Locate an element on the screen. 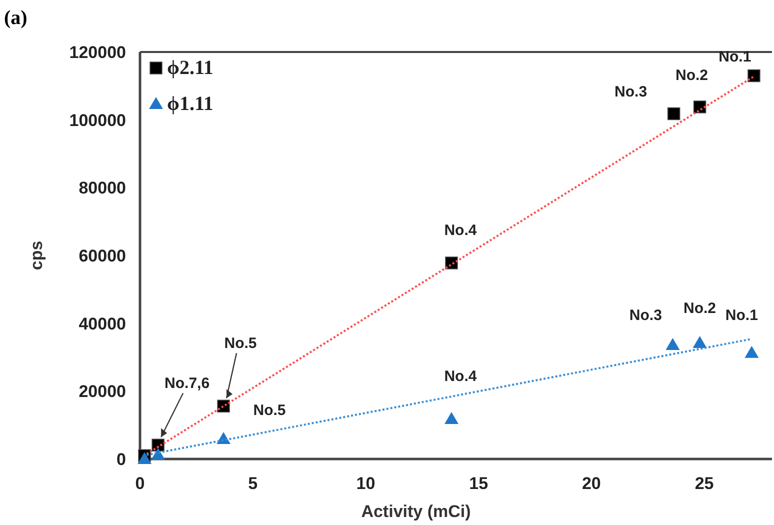 The height and width of the screenshot is (525, 774). y-tick-label: 120000 is located at coordinates (97, 52).